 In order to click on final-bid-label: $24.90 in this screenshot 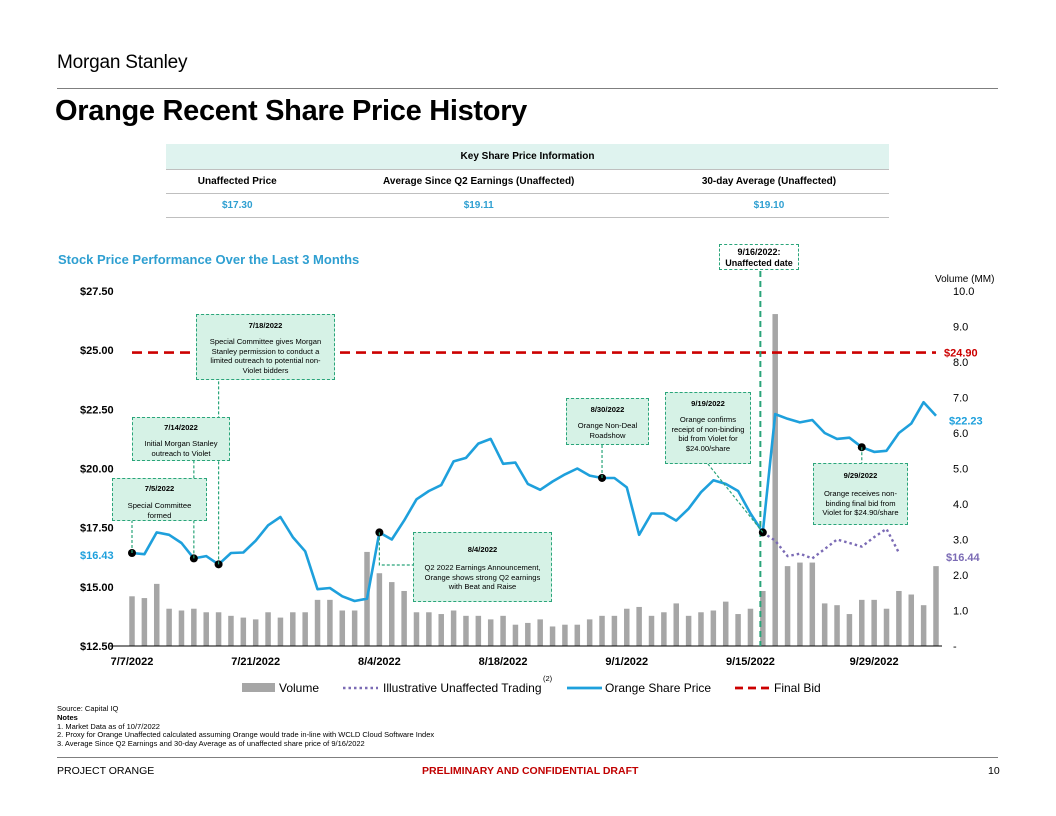, I will do `click(961, 354)`.